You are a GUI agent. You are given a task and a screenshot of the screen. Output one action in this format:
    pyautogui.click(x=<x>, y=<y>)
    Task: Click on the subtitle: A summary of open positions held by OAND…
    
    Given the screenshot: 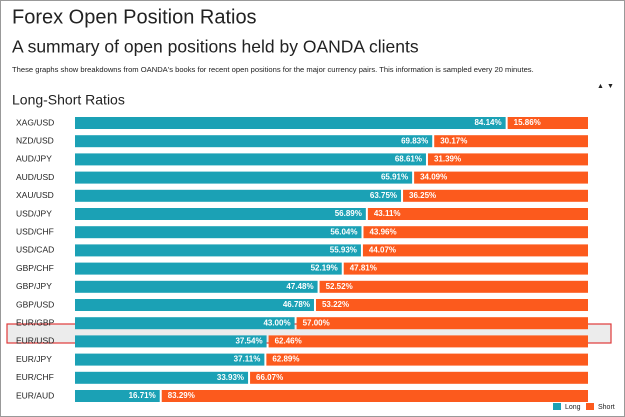 What is the action you would take?
    pyautogui.click(x=215, y=47)
    